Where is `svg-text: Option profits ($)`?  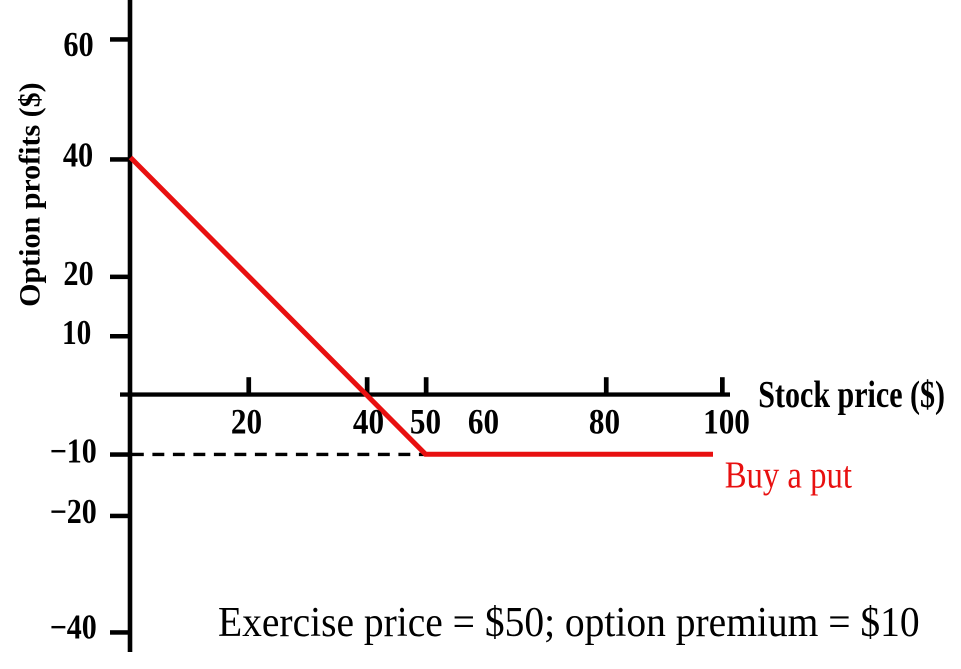
svg-text: Option profits ($) is located at coordinates (30, 194).